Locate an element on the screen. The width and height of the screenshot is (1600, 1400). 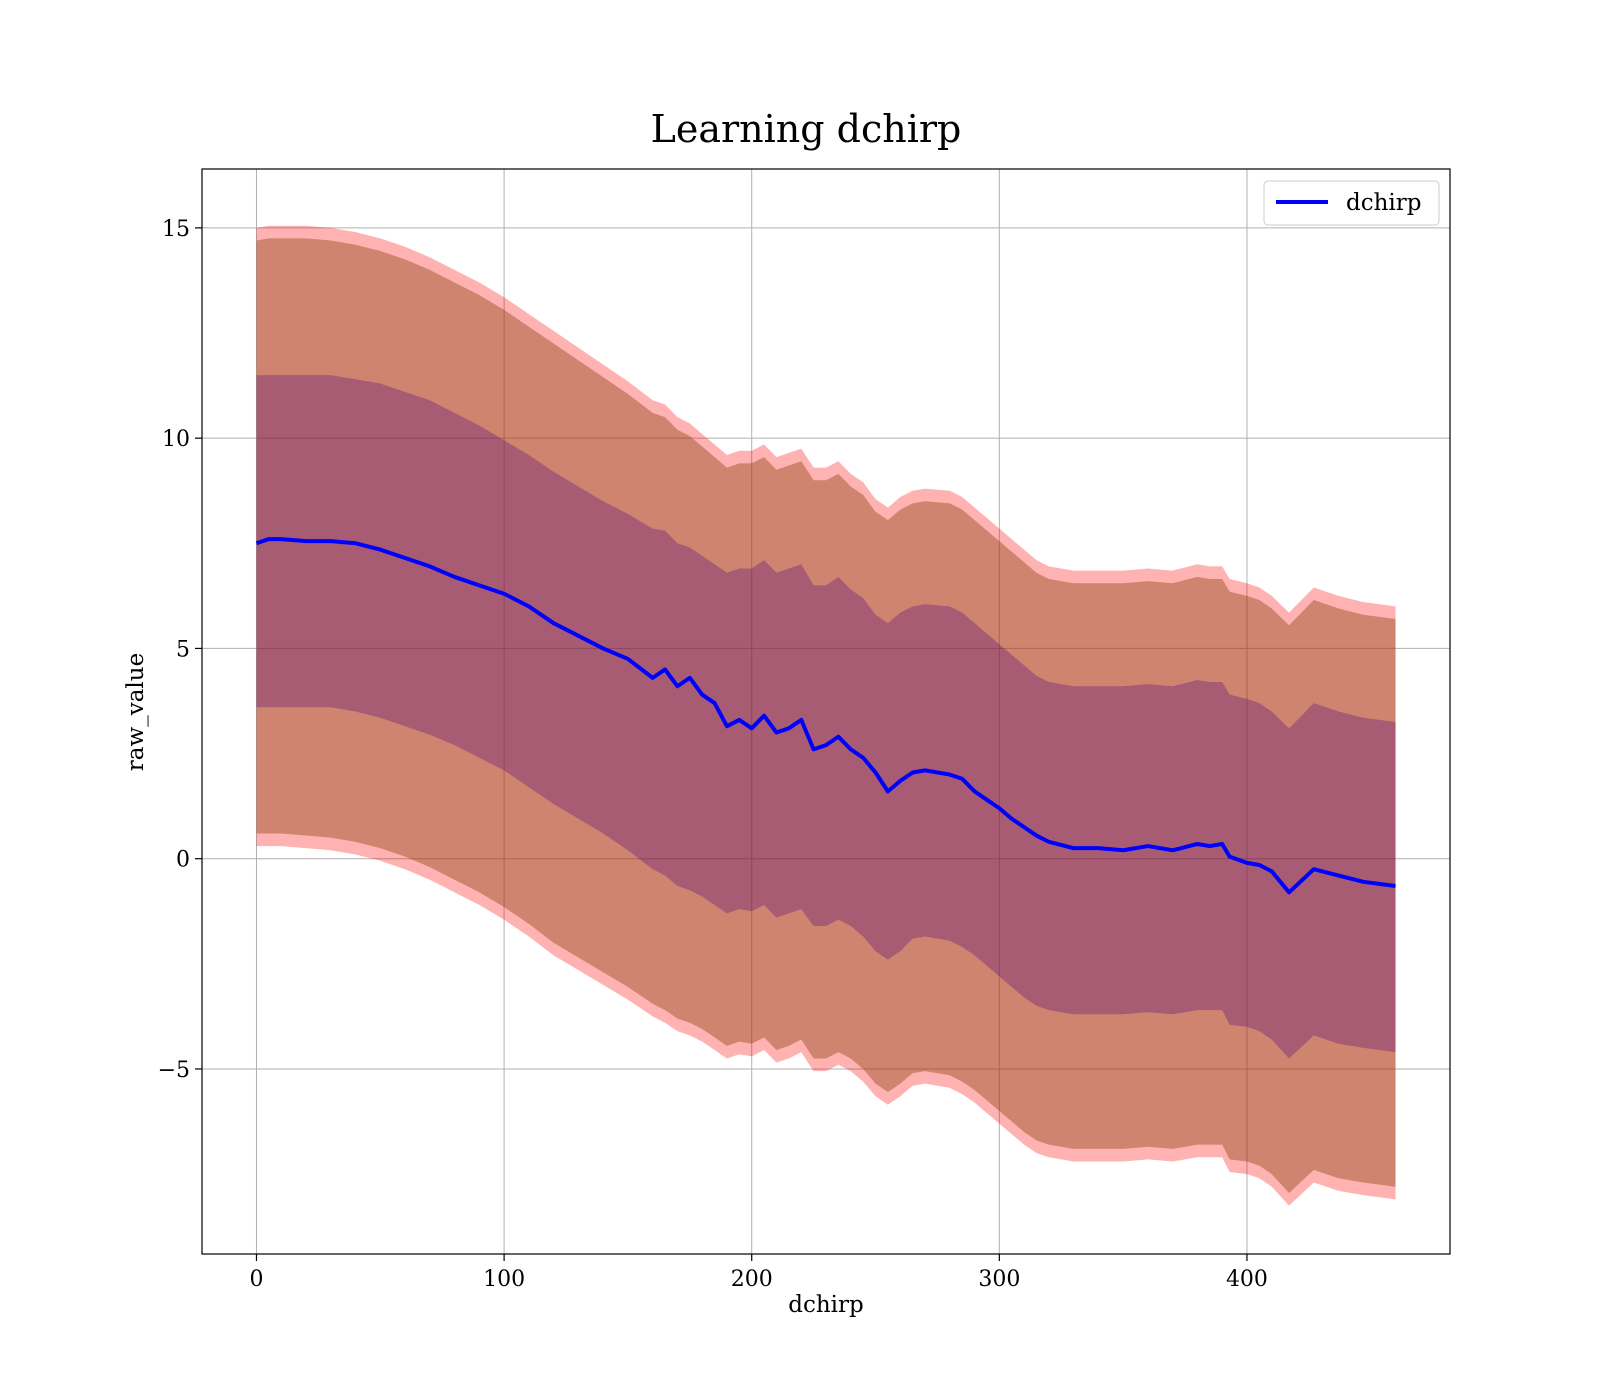
x-tick-label-0: 0 is located at coordinates (256, 1279).